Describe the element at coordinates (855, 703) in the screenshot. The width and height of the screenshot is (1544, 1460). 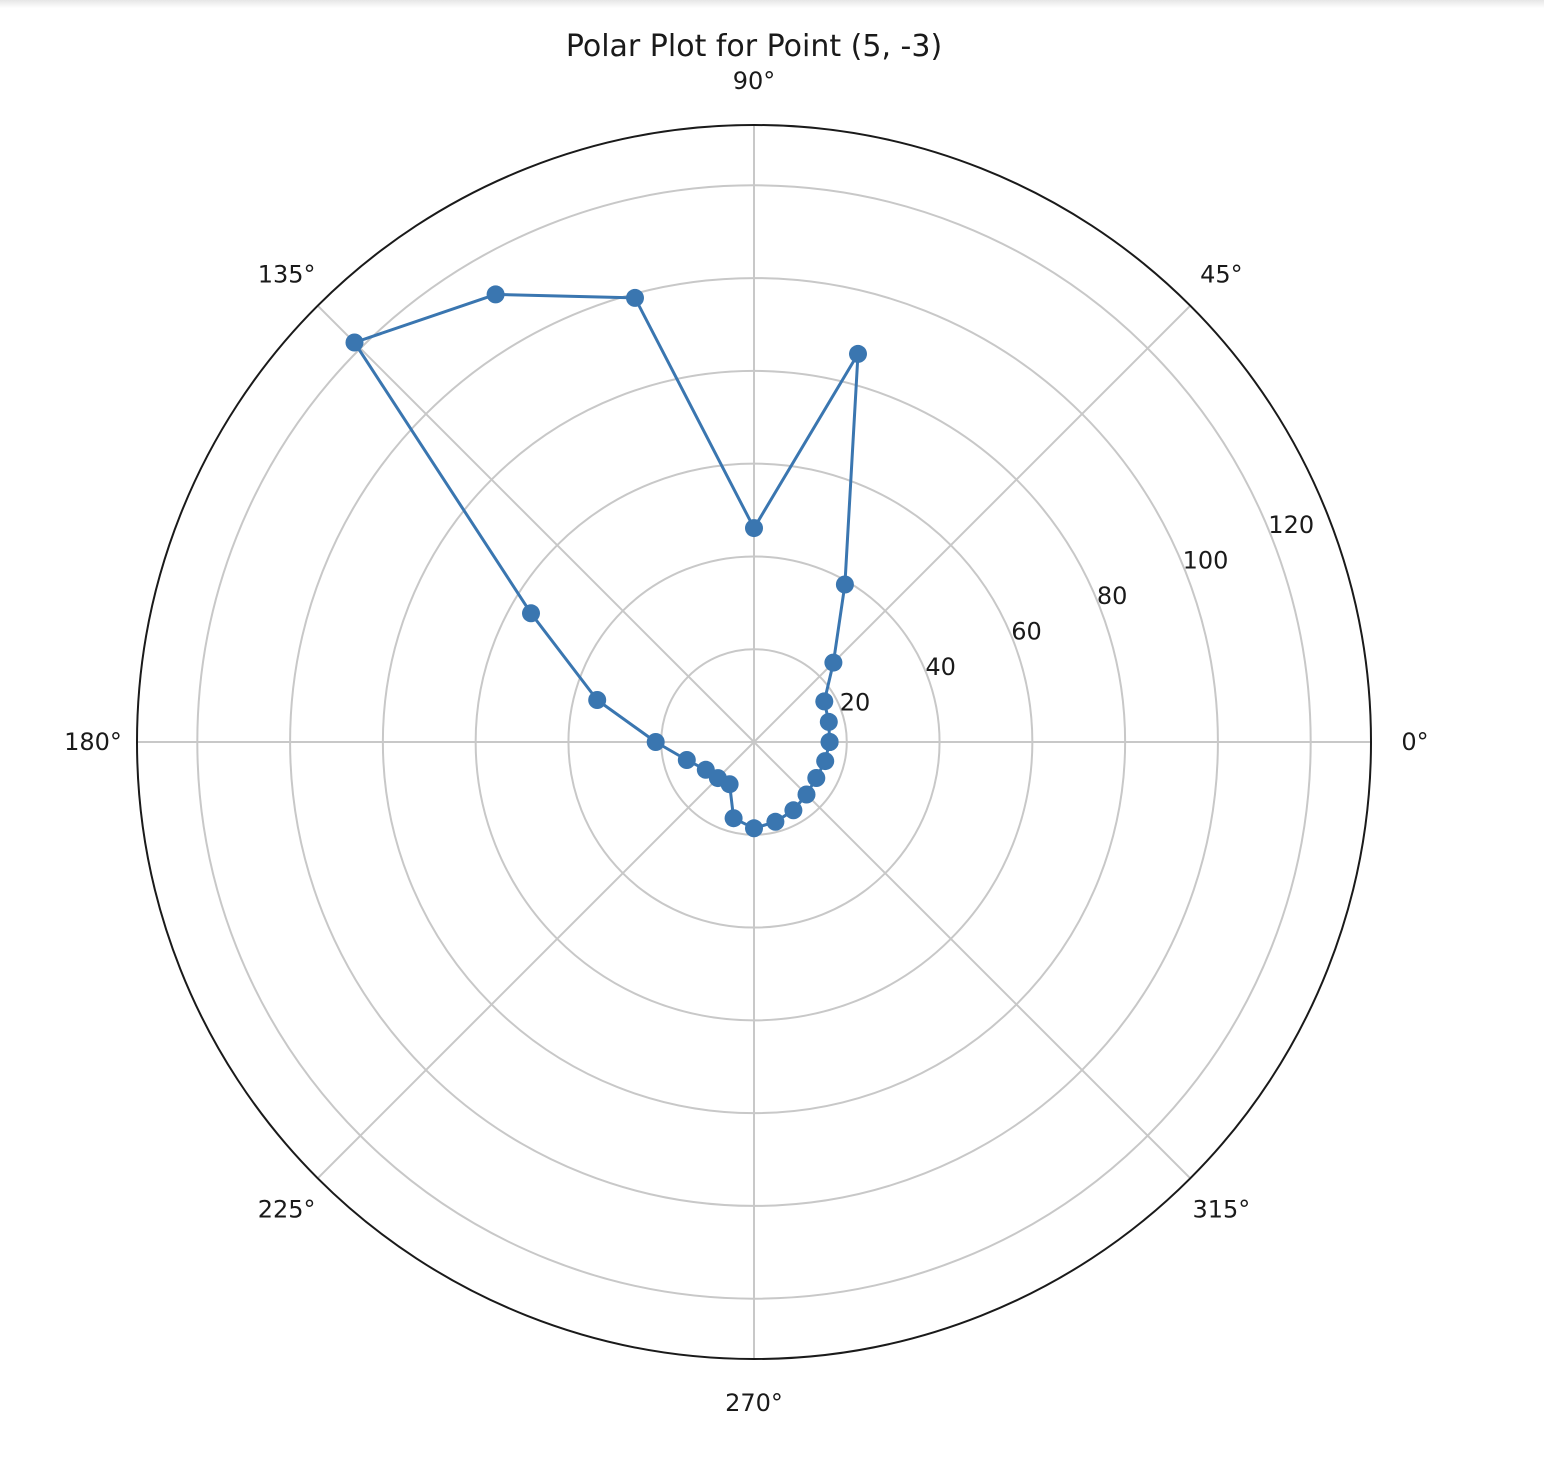
I see `radius-tick-label: 20` at that location.